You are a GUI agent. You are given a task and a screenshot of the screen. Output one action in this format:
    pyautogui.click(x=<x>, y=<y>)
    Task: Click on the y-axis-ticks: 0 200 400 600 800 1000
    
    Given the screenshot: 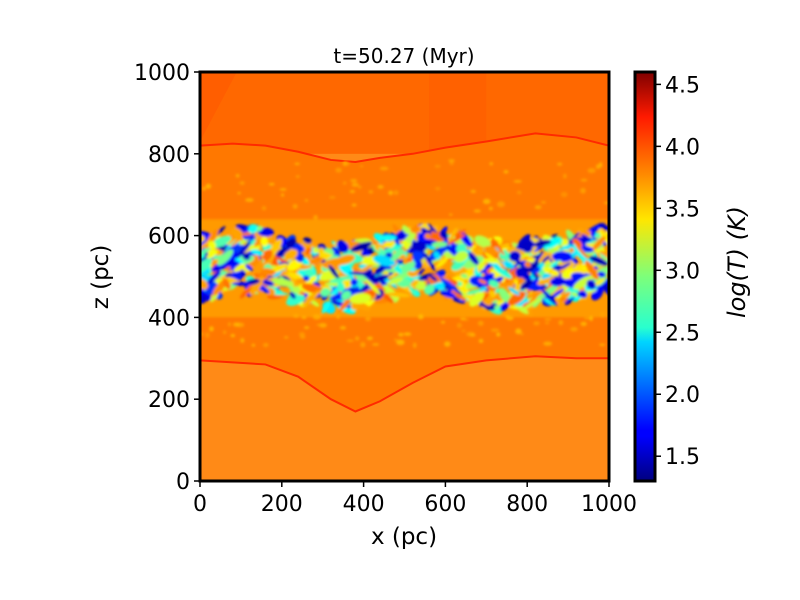 What is the action you would take?
    pyautogui.click(x=167, y=278)
    